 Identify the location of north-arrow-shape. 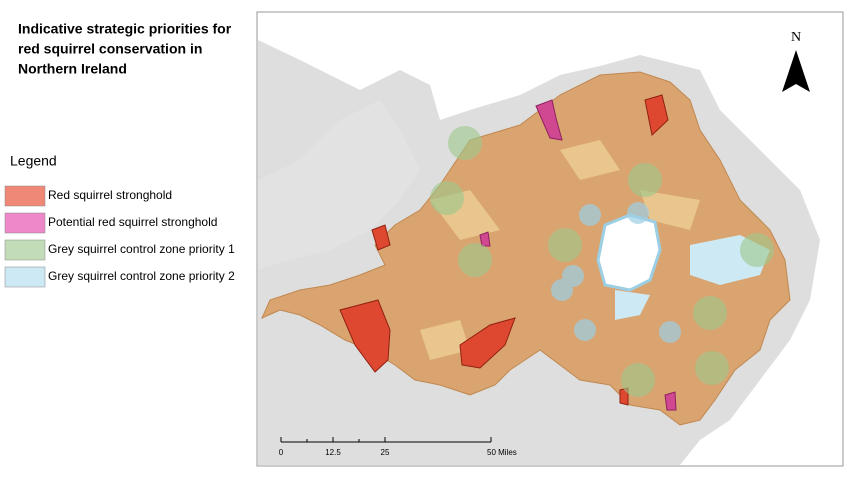
(796, 71).